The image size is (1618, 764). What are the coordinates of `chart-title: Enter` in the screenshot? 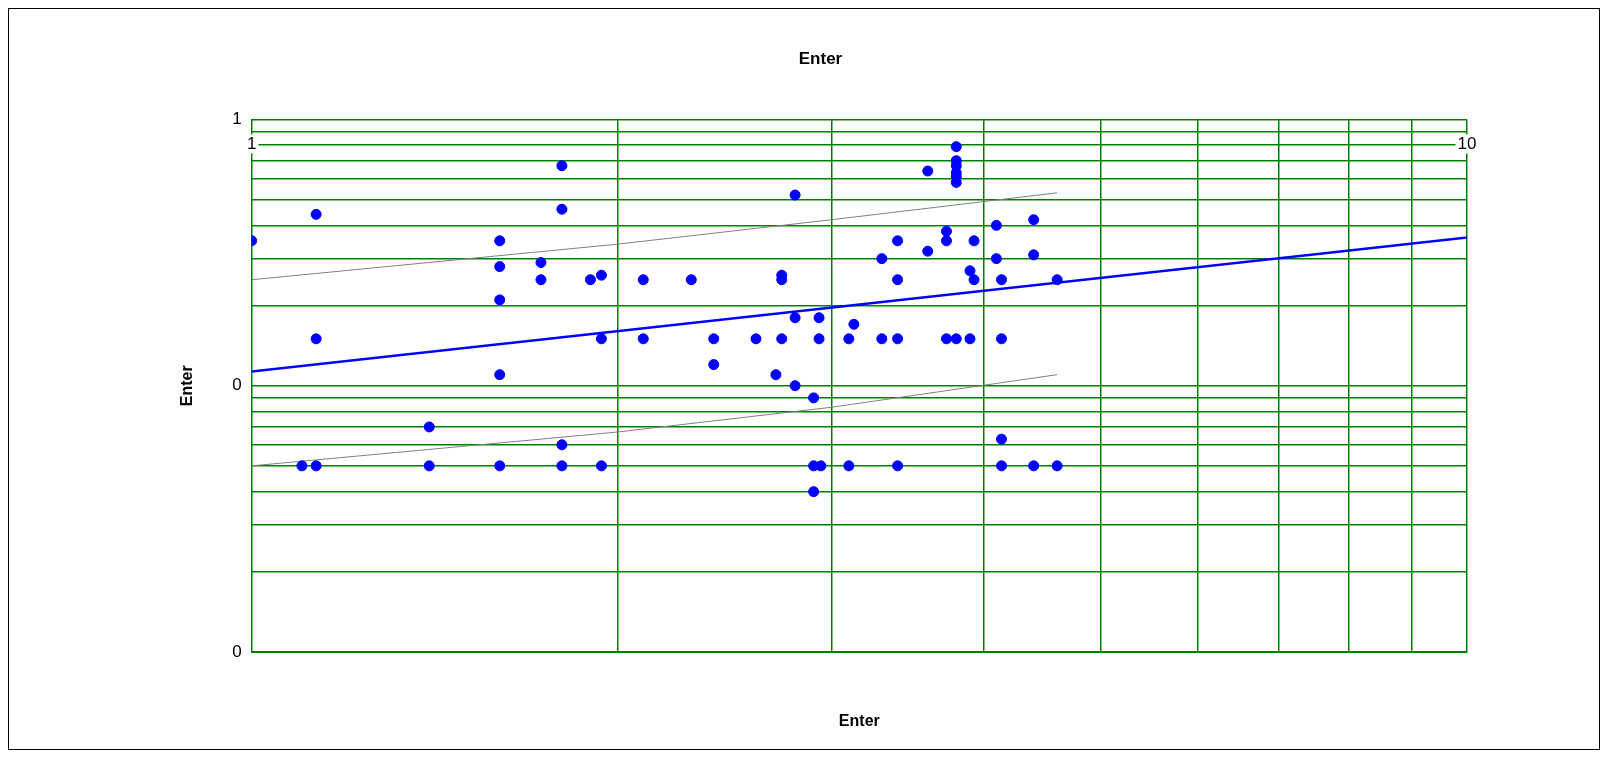 It's located at (820, 58).